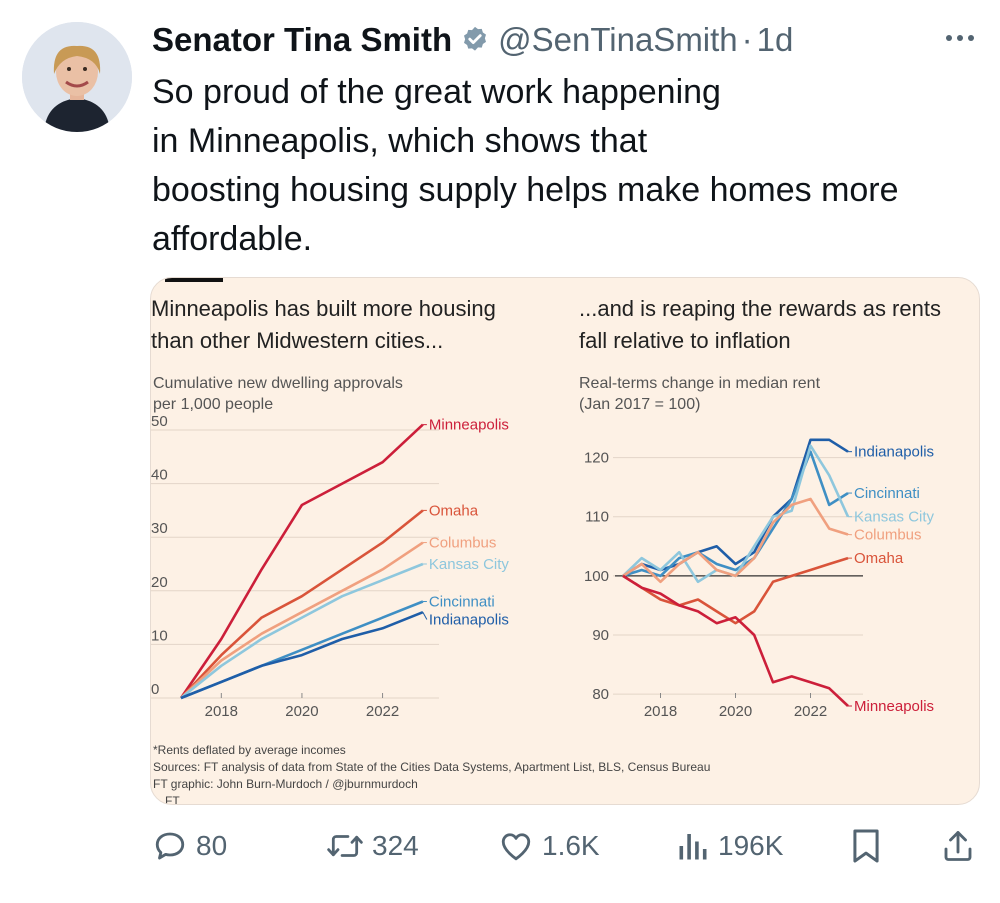  What do you see at coordinates (597, 517) in the screenshot?
I see `y-tick-label: 110` at bounding box center [597, 517].